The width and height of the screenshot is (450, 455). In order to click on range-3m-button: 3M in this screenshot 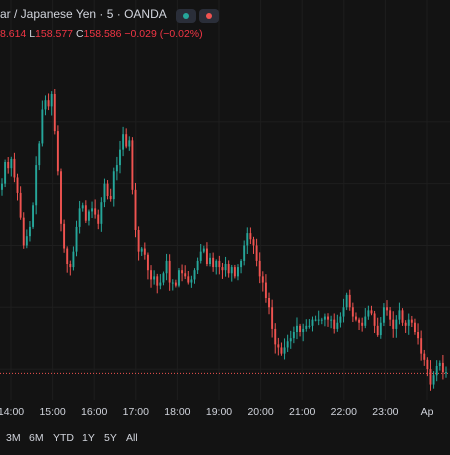, I will do `click(13, 438)`.